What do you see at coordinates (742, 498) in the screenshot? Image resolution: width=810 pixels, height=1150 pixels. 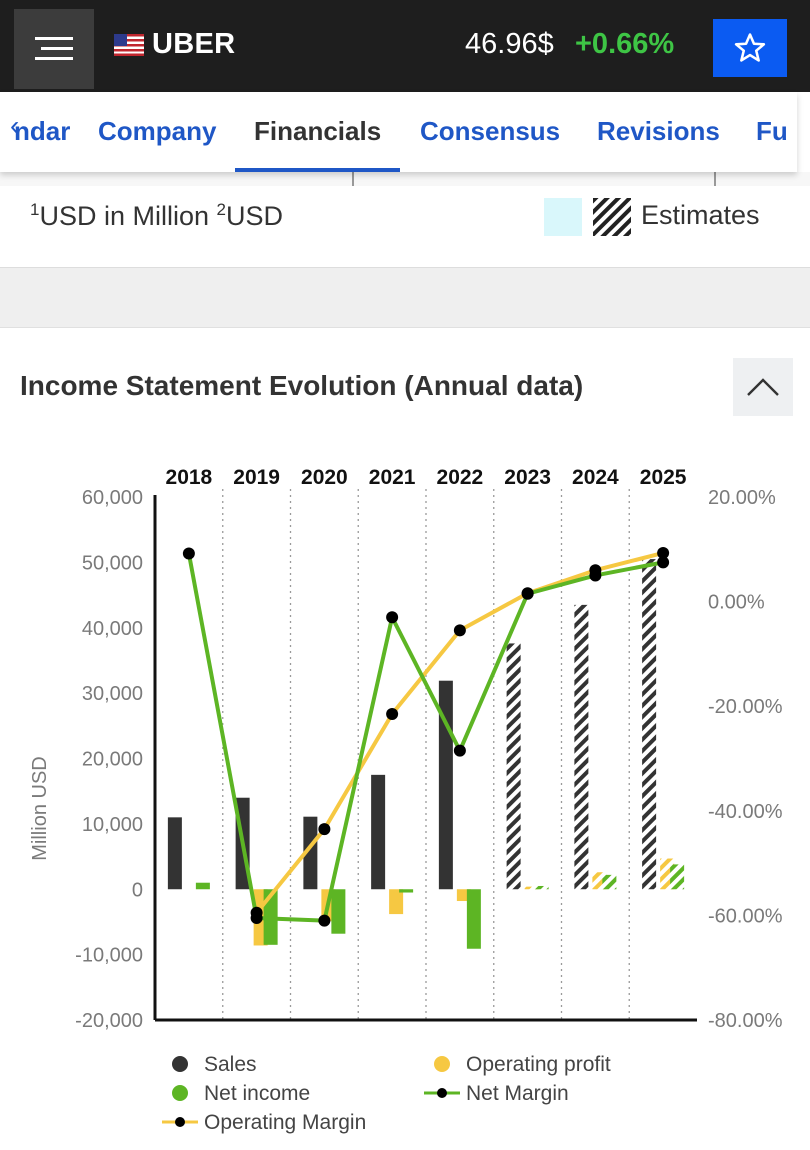 I see `y2-tick-label: 20.00%` at bounding box center [742, 498].